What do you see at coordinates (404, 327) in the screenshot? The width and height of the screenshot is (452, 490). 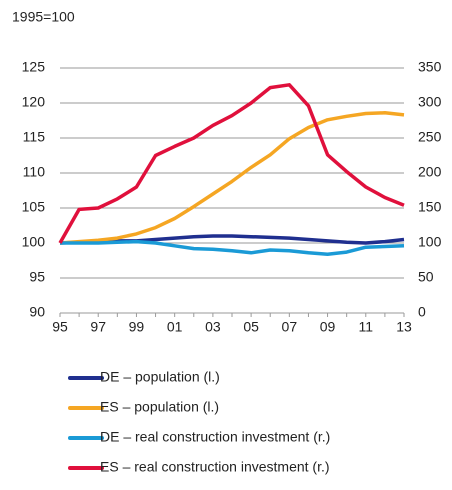 I see `x-tick-label: 13` at bounding box center [404, 327].